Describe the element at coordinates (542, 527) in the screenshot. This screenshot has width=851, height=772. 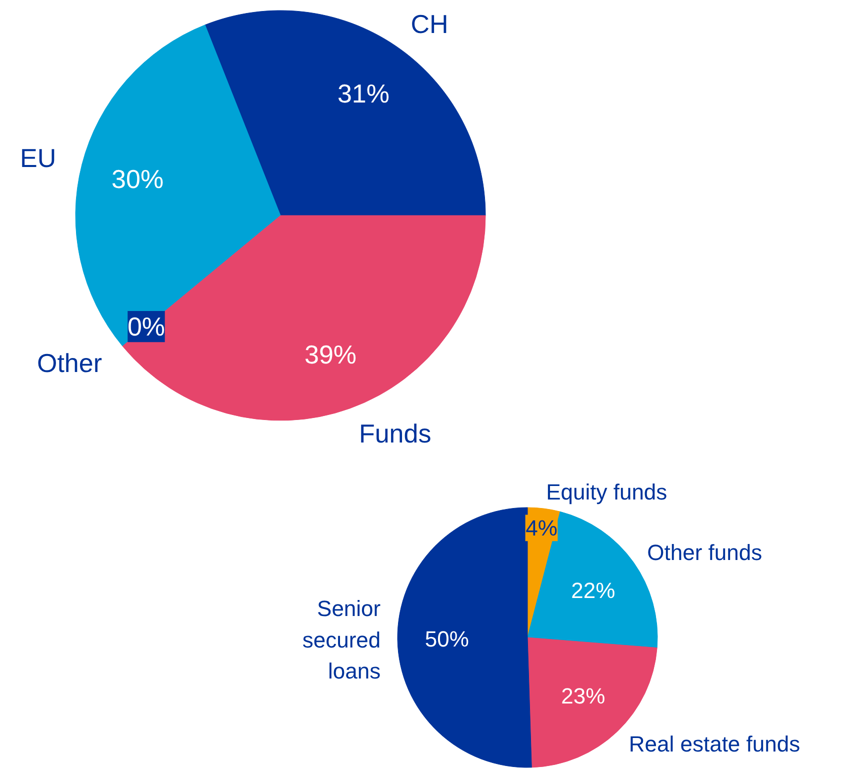
I see `data-label: 4%` at that location.